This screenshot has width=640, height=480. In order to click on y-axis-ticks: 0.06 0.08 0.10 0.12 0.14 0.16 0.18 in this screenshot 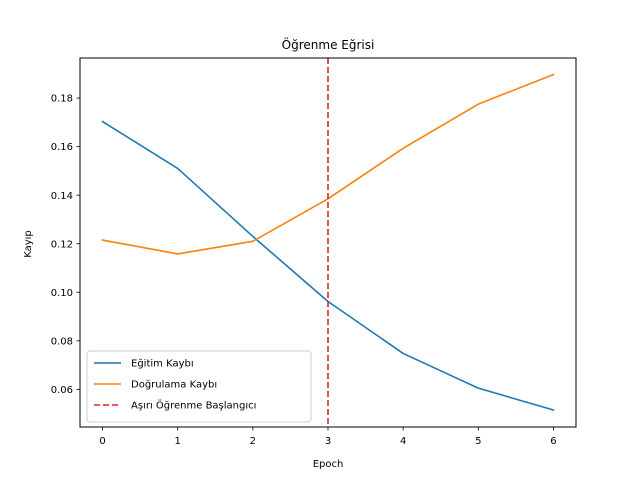, I will do `click(65, 245)`.